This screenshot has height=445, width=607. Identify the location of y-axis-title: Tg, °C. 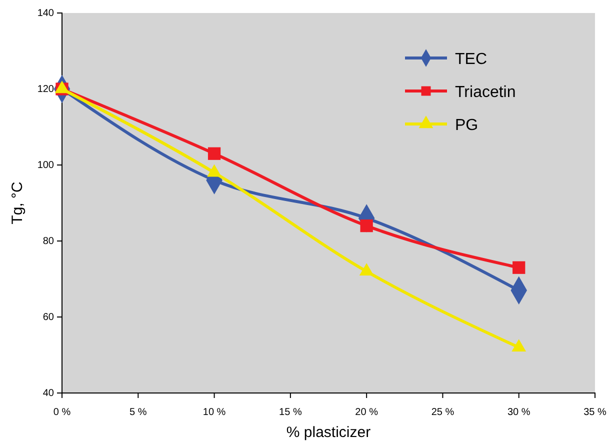
(17, 203).